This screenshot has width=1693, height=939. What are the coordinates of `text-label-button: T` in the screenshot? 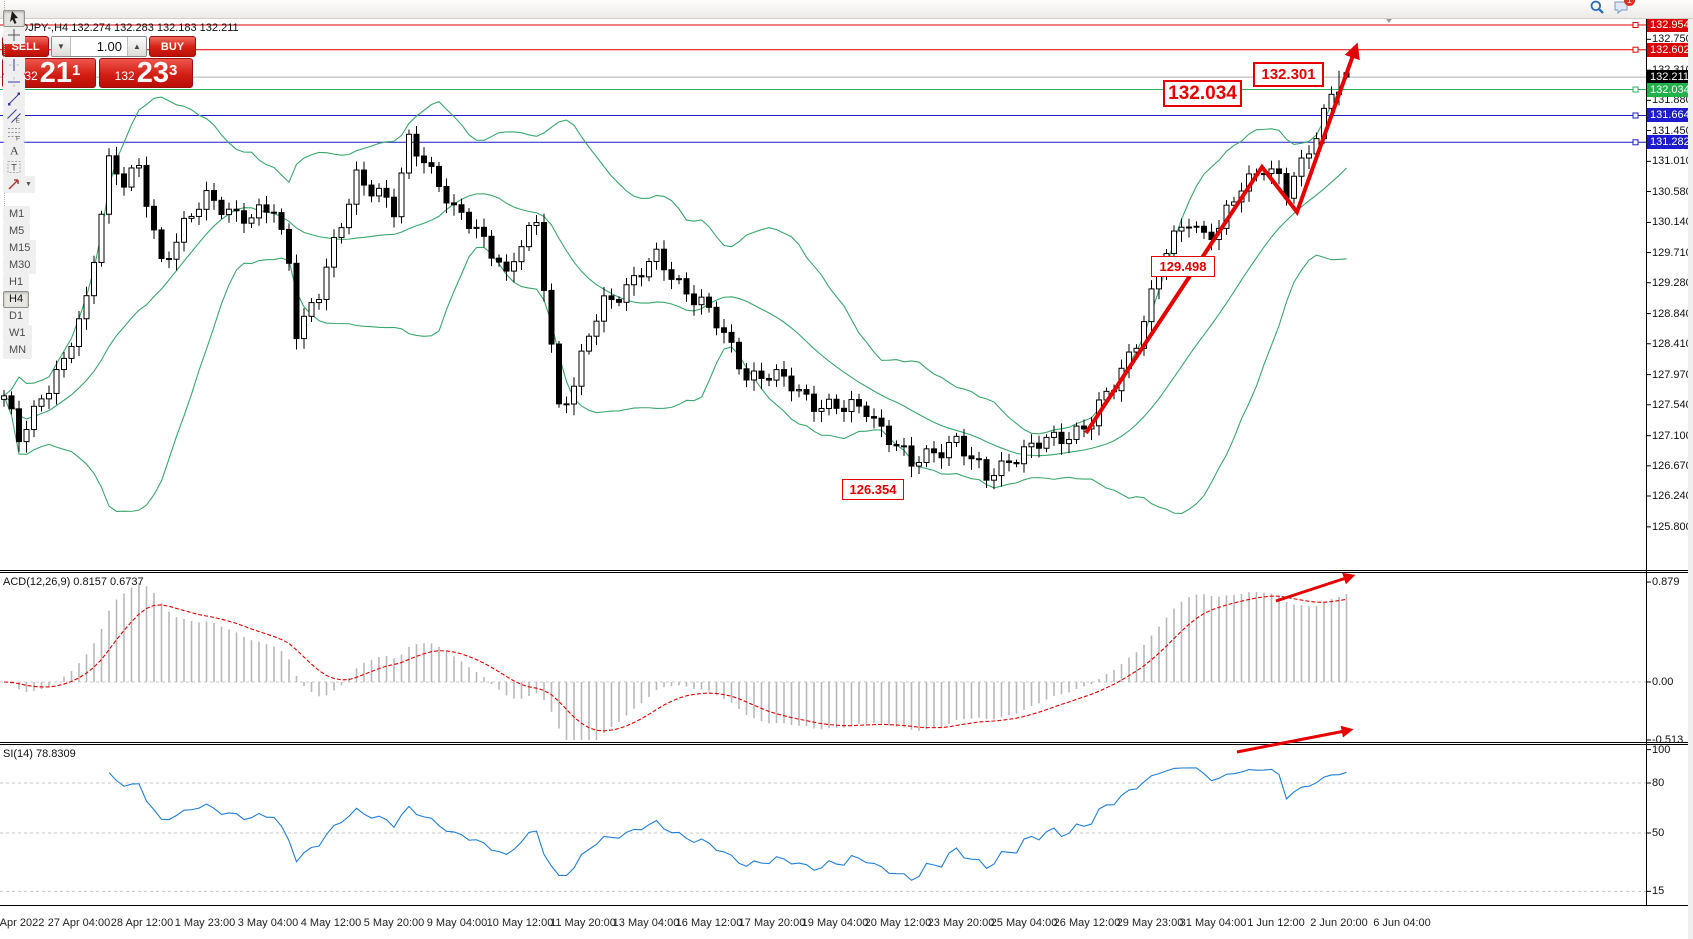 It's located at (14, 167).